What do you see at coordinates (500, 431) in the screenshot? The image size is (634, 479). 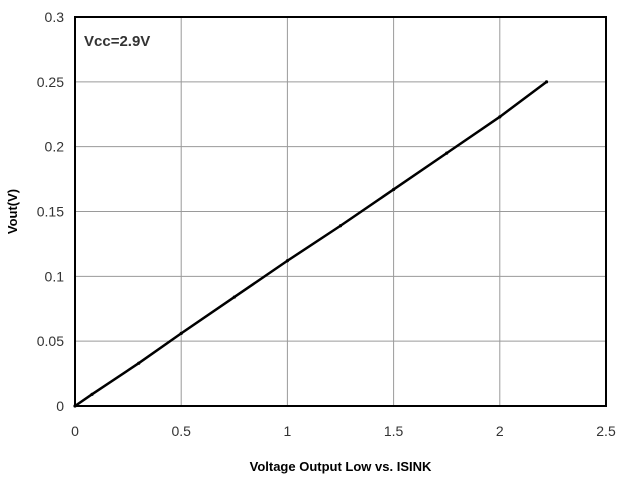 I see `x-tick-label: 2` at bounding box center [500, 431].